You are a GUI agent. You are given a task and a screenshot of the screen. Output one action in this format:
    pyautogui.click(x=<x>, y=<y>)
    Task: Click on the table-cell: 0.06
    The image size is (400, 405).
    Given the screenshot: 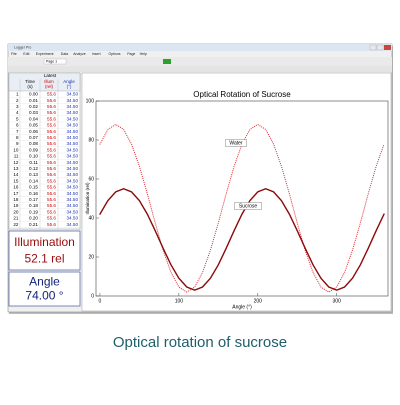 What is the action you would take?
    pyautogui.click(x=33, y=131)
    